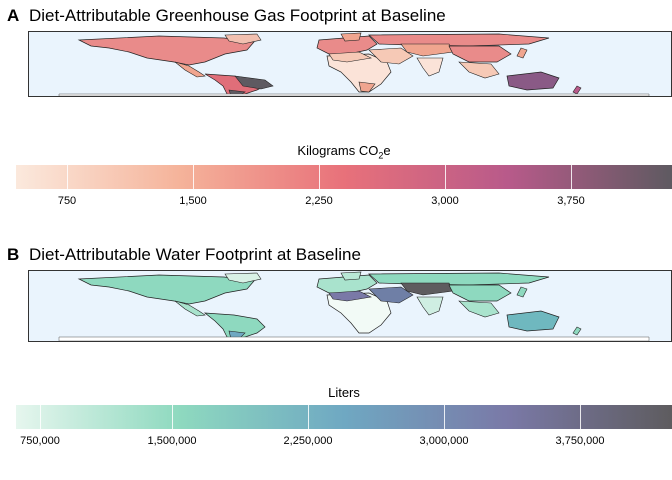  What do you see at coordinates (344, 392) in the screenshot?
I see `water-legend-title: Liters` at bounding box center [344, 392].